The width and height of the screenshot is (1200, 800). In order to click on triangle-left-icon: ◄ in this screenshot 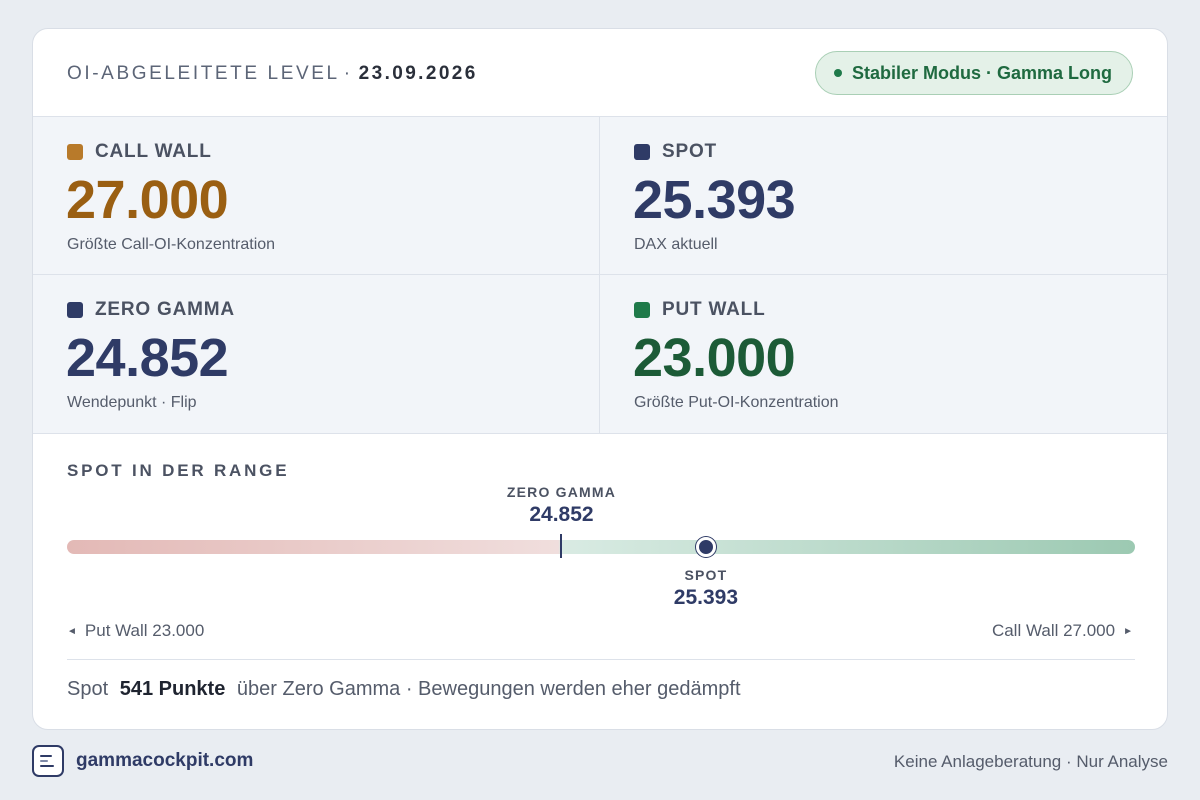, I will do `click(72, 631)`.